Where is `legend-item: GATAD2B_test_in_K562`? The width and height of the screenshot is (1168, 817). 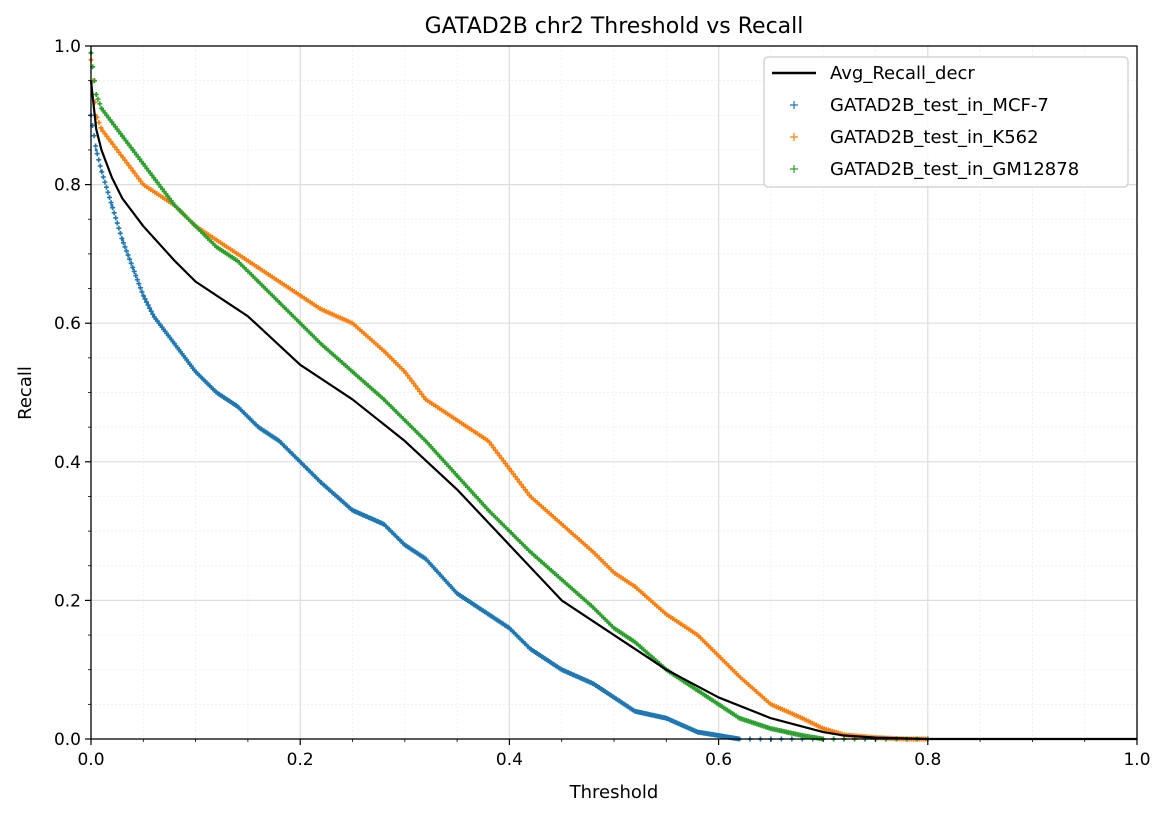 legend-item: GATAD2B_test_in_K562 is located at coordinates (914, 137).